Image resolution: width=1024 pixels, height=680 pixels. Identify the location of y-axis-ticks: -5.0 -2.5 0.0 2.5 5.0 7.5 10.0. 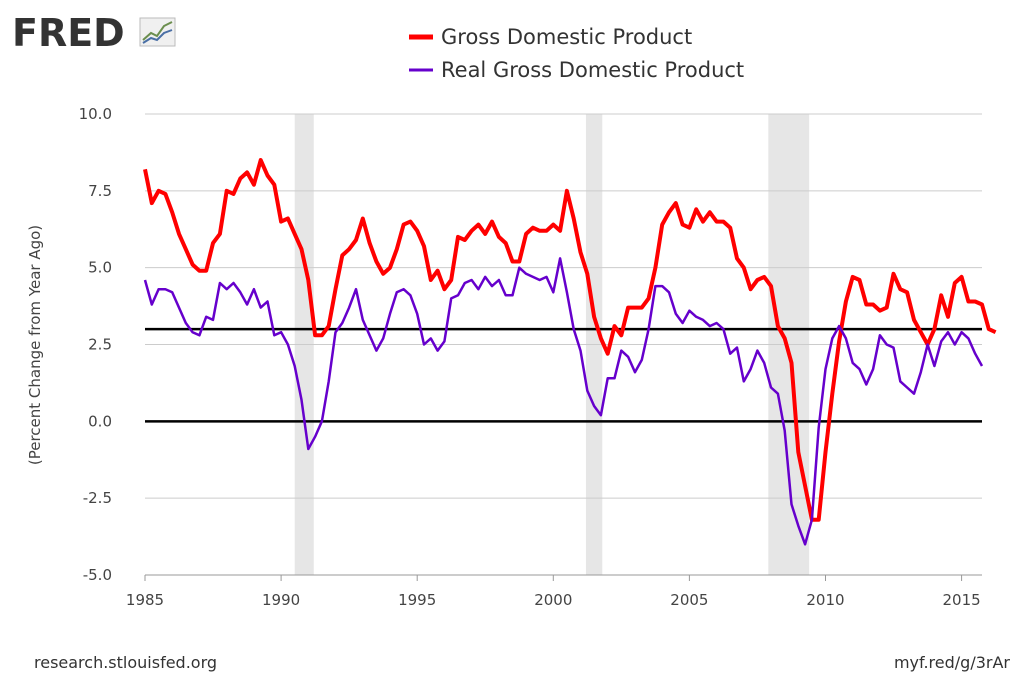
(95, 344).